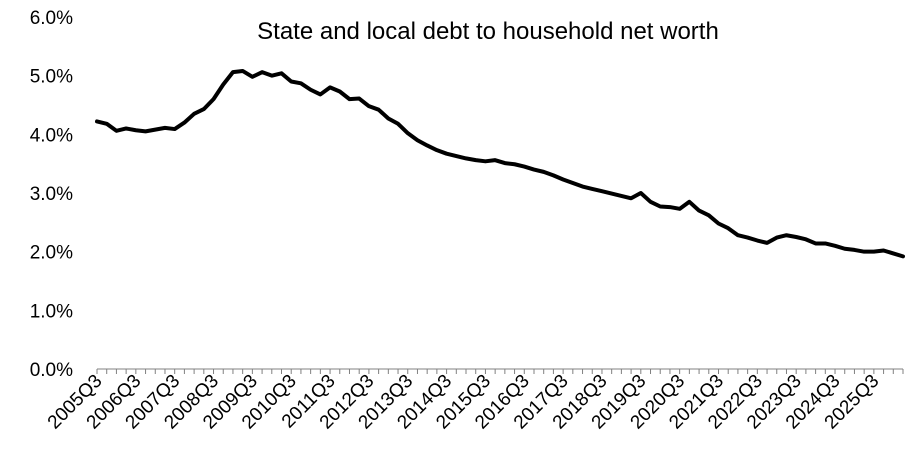  Describe the element at coordinates (51, 253) in the screenshot. I see `y-tick-label: 2.0%` at that location.